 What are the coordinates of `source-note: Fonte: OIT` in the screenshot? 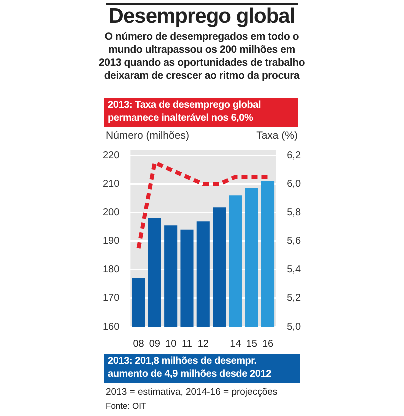 It's located at (126, 406).